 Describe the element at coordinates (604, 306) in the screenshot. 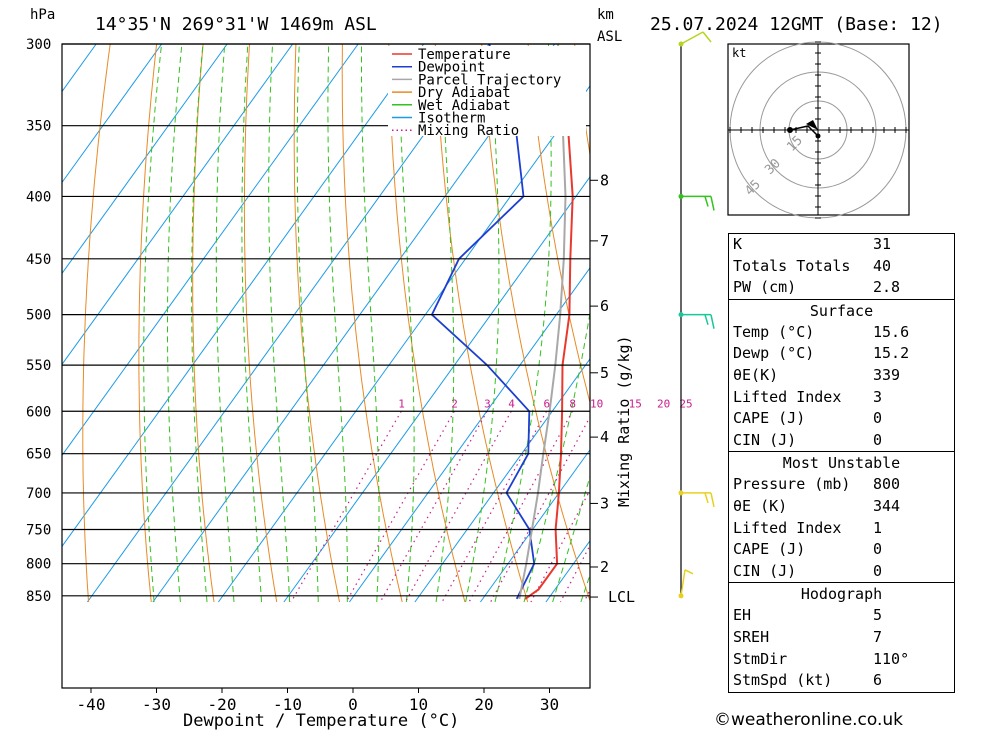

I see `km-tick-label: 6` at that location.